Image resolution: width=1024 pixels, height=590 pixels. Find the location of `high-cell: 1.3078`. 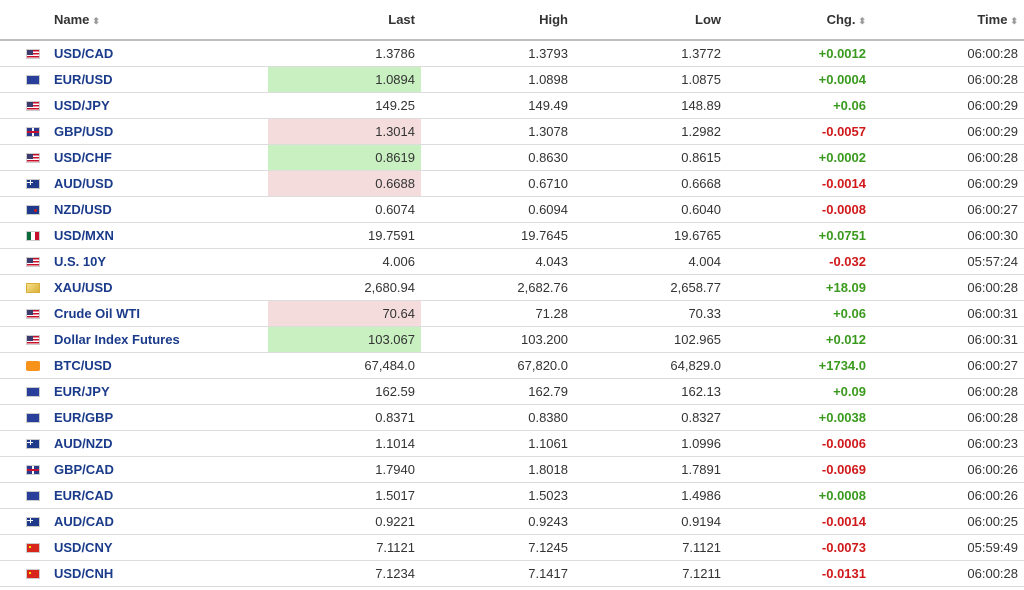

high-cell: 1.3078 is located at coordinates (497, 131).